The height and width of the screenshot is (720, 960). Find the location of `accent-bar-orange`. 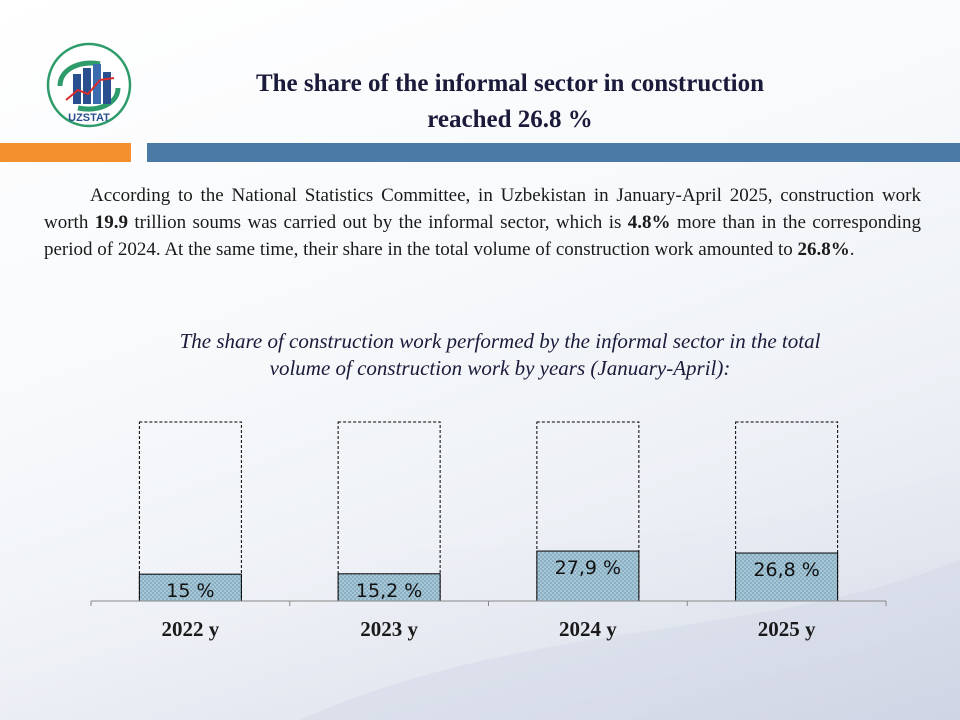

accent-bar-orange is located at coordinates (65, 152).